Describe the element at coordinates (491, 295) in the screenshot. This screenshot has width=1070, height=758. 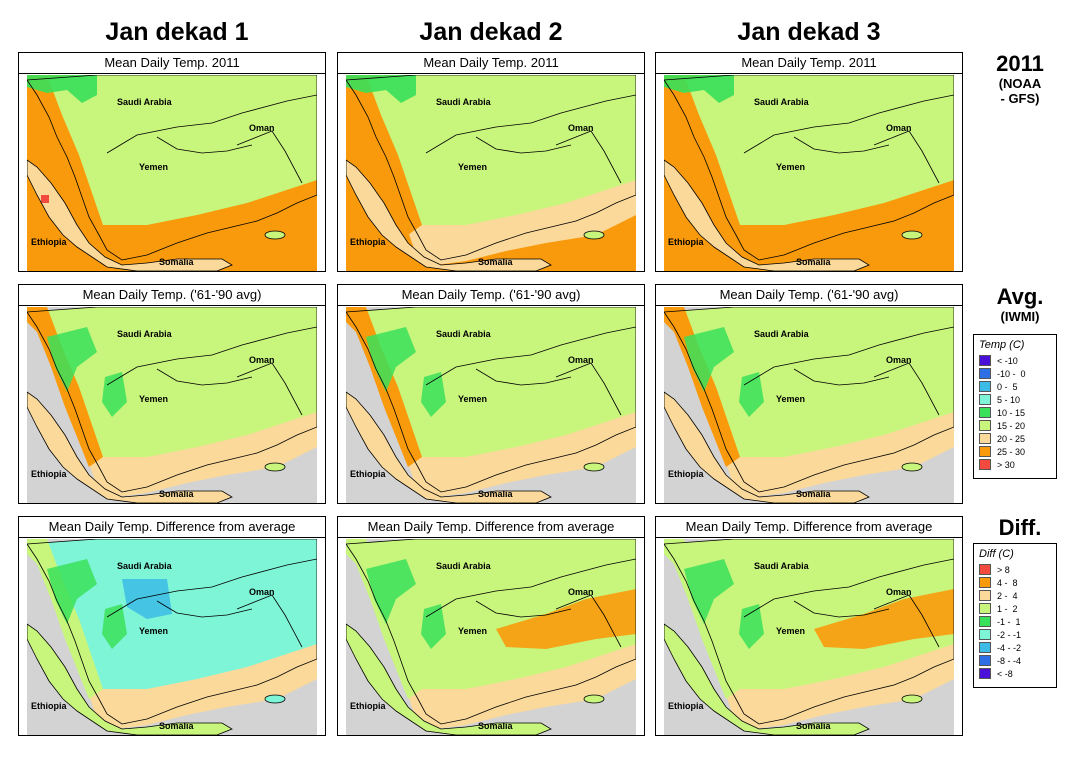
I see `panel-title: Mean Daily Temp. ('61-'90 avg)` at that location.